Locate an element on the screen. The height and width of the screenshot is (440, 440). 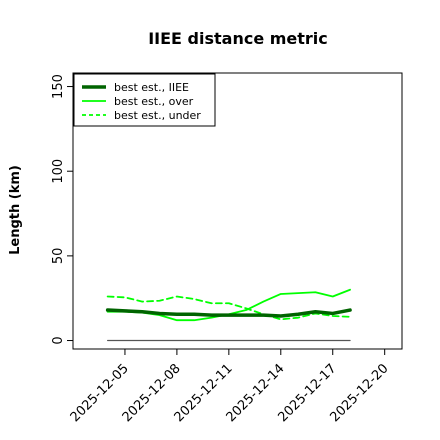
y-tick-label: 0 is located at coordinates (58, 340).